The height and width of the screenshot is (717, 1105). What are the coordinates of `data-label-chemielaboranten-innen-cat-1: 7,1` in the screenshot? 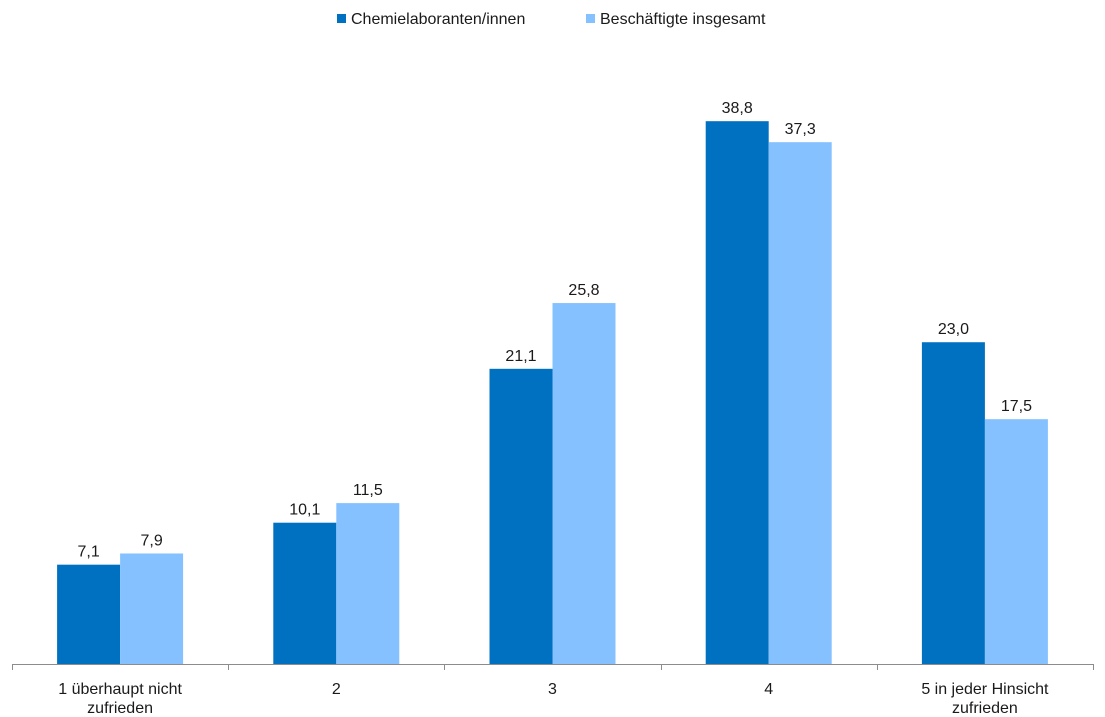 It's located at (88, 552).